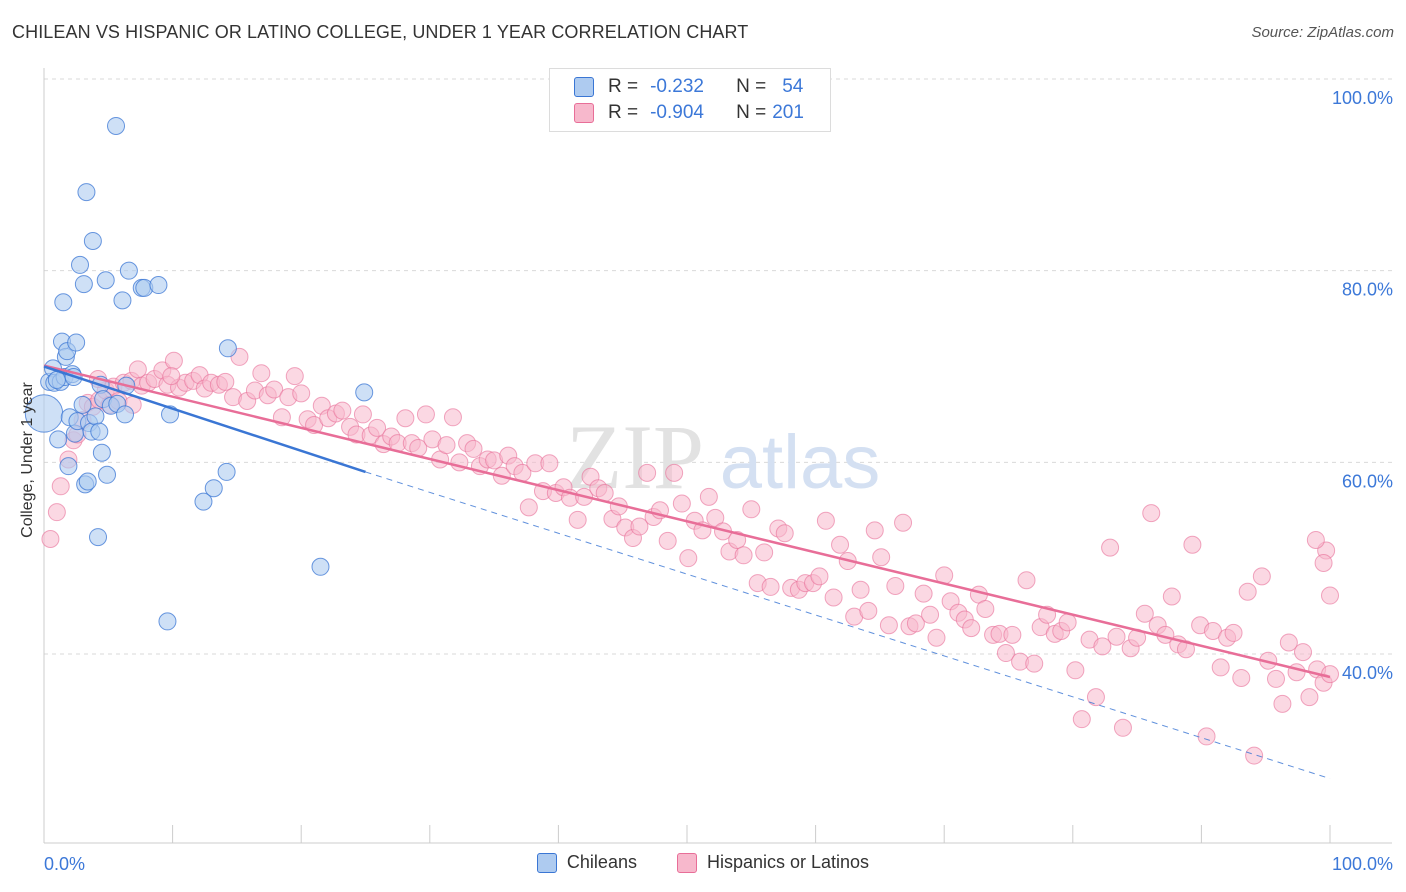 This screenshot has height=892, width=1406. What do you see at coordinates (584, 87) in the screenshot?
I see `legend-swatch-blue` at bounding box center [584, 87].